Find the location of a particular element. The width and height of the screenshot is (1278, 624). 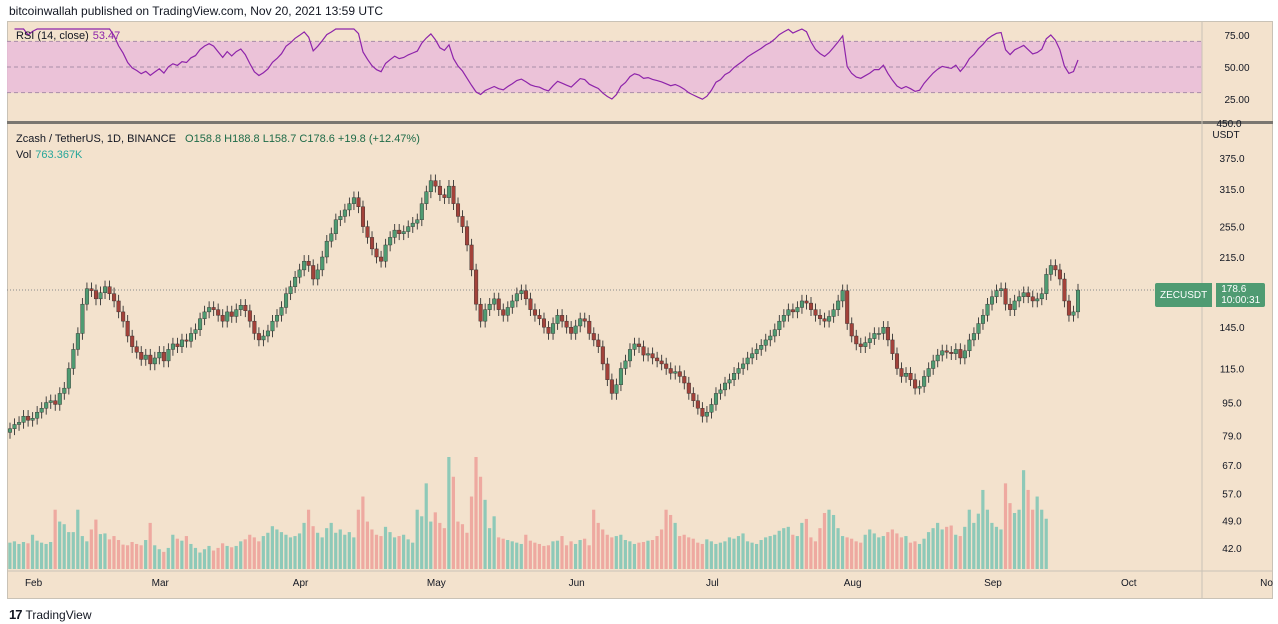

price-tick-label: 315.0 is located at coordinates (1231, 190).